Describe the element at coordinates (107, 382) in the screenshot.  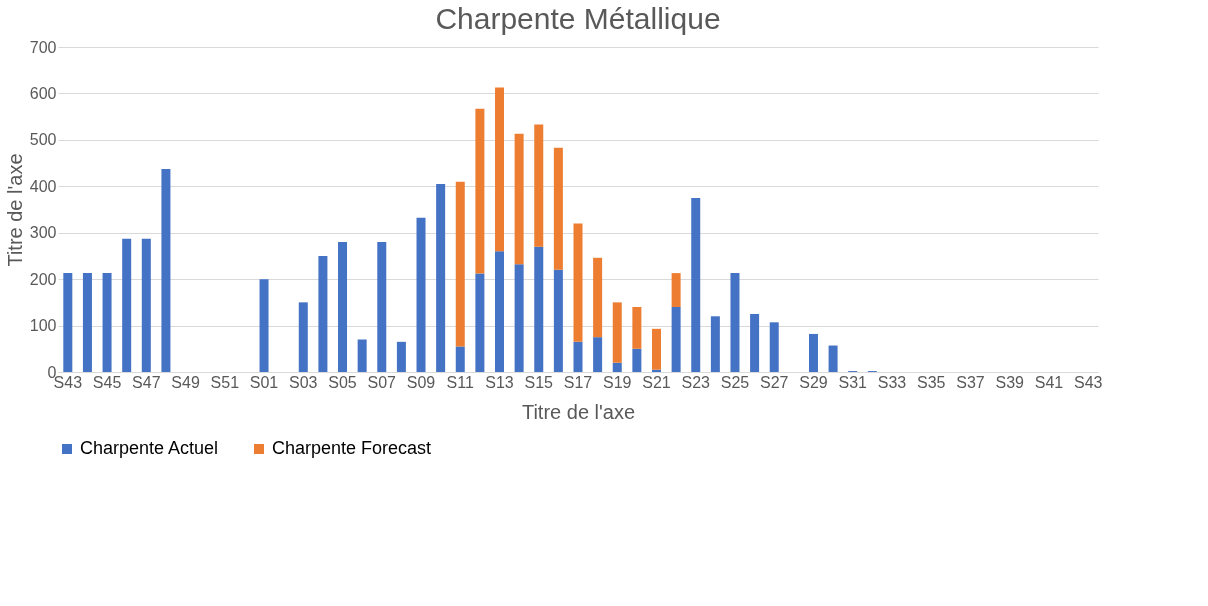
I see `x-tick-label: S45` at that location.